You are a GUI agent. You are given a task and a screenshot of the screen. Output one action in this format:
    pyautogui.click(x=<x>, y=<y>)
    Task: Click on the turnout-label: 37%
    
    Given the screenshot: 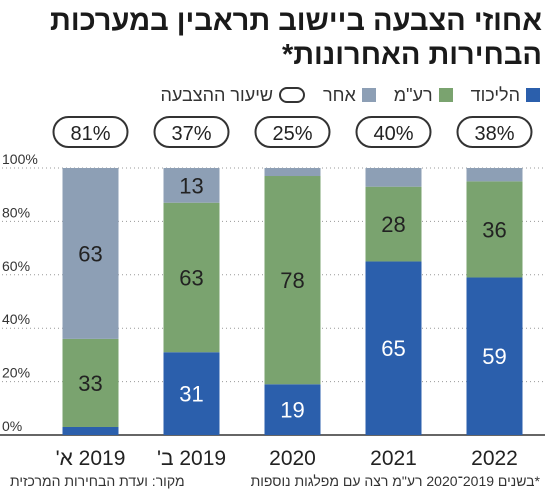 What is the action you would take?
    pyautogui.click(x=191, y=134)
    